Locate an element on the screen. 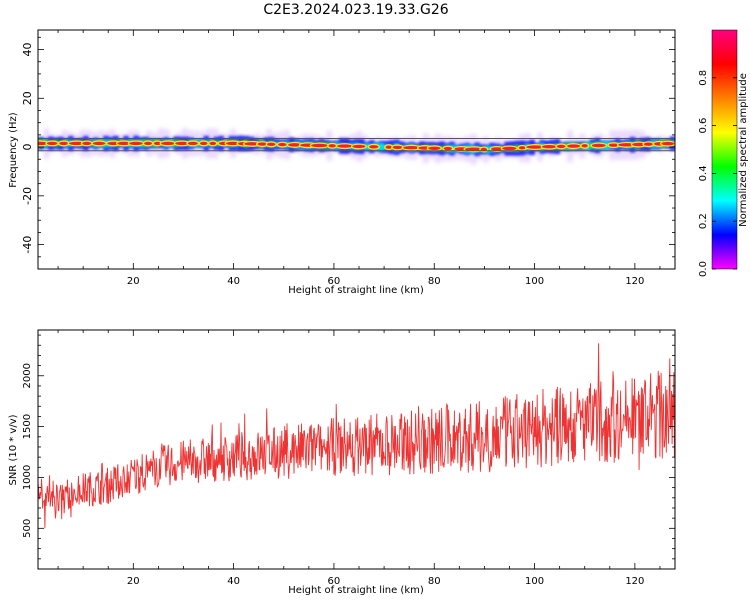  snr-ylabel: SNR (10 * v/v) is located at coordinates (13, 449).